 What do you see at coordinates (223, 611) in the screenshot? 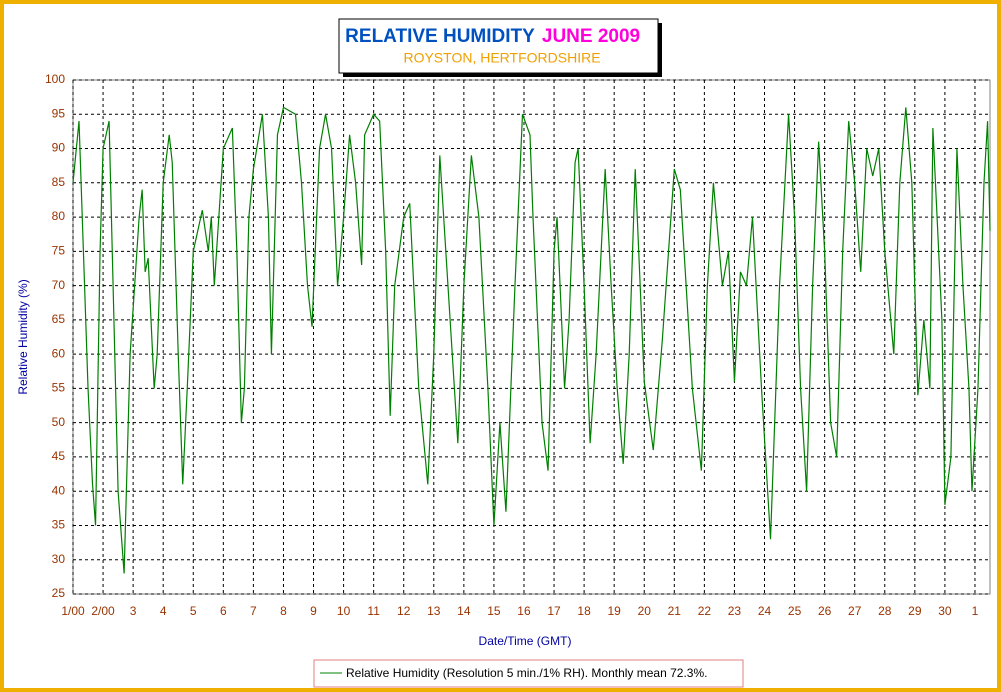
I see `x-tick-label: 6` at bounding box center [223, 611].